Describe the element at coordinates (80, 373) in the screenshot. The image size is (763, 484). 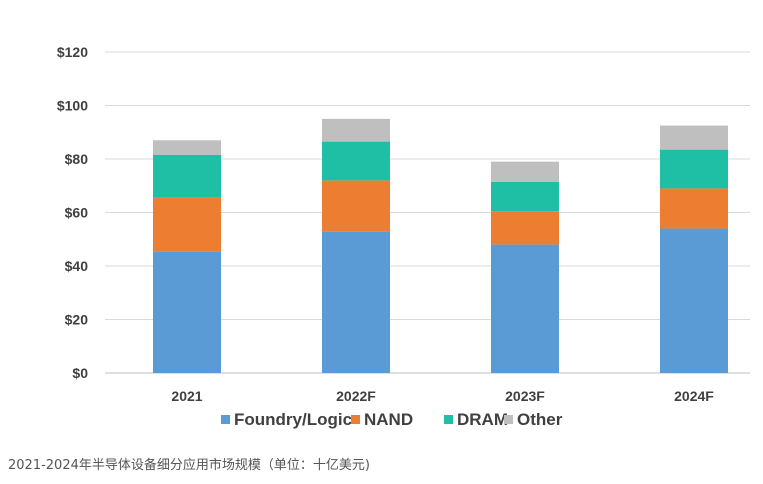
I see `y-tick-label: $0` at that location.